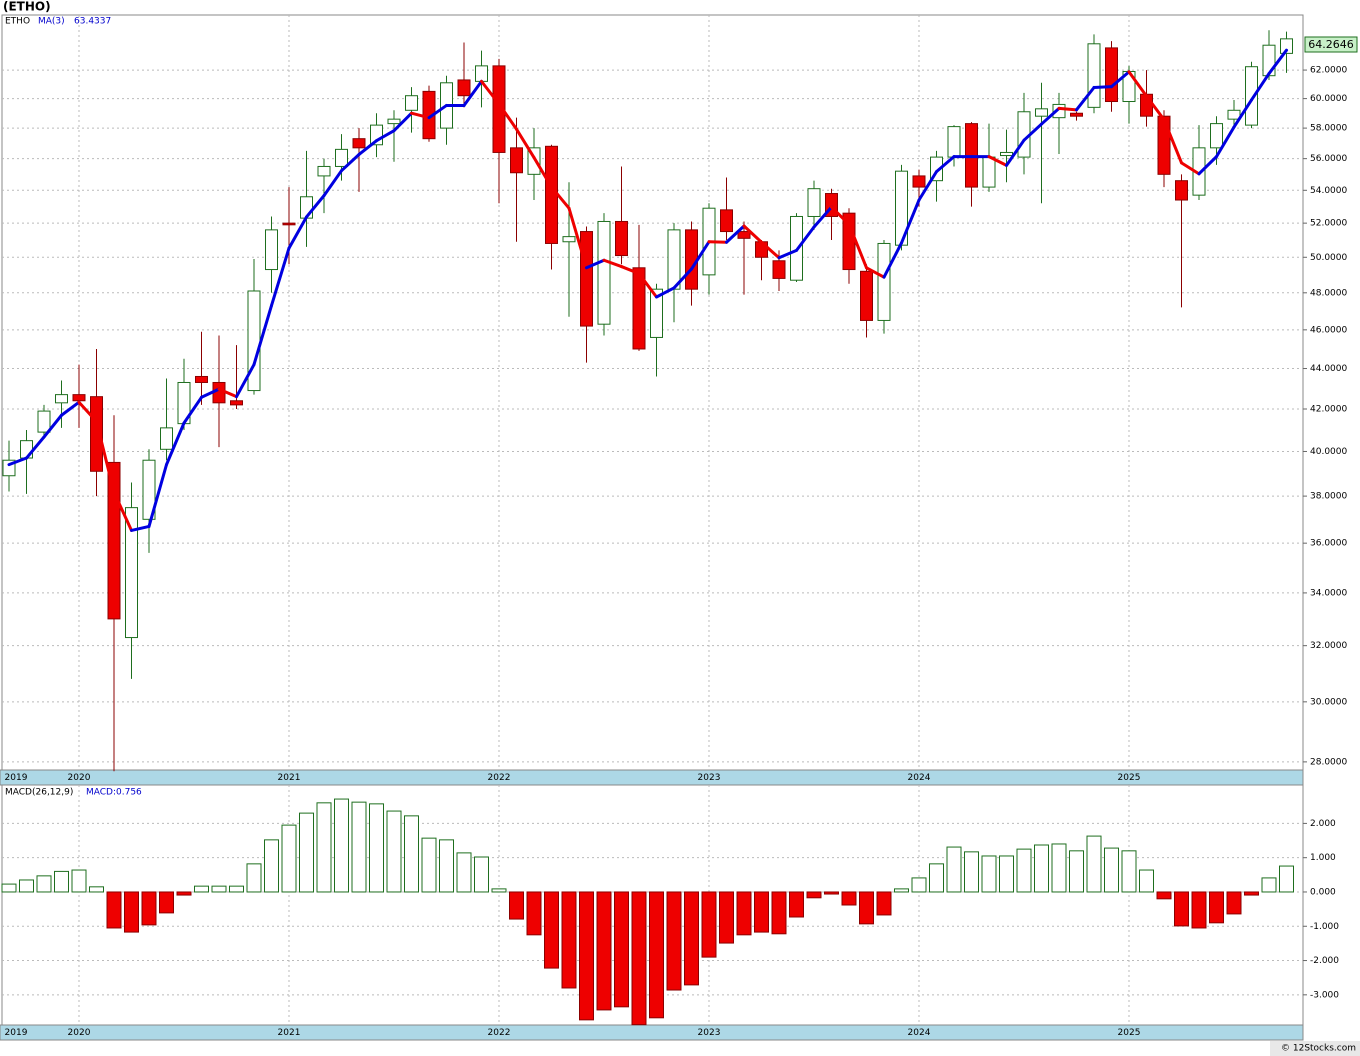  Describe the element at coordinates (1328, 293) in the screenshot. I see `y-tick-label: 48.0000` at that location.